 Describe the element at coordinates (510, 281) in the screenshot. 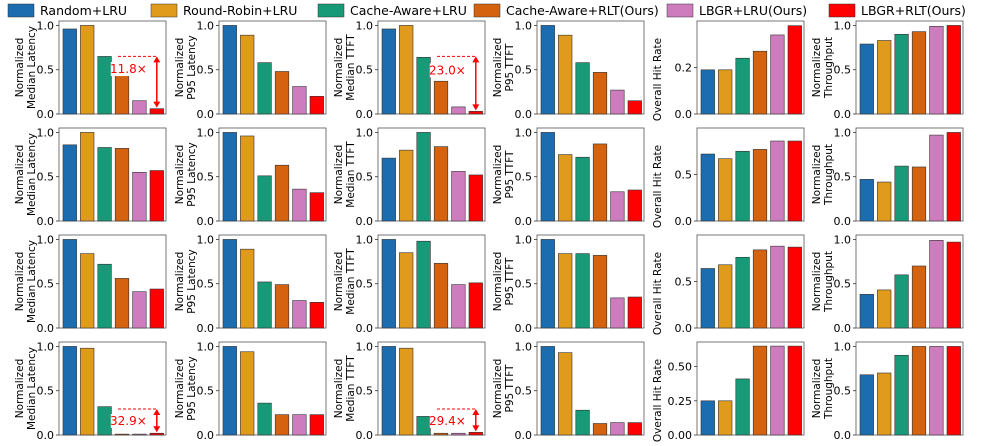

I see `y-axis-label-line: P95 TTFT` at that location.